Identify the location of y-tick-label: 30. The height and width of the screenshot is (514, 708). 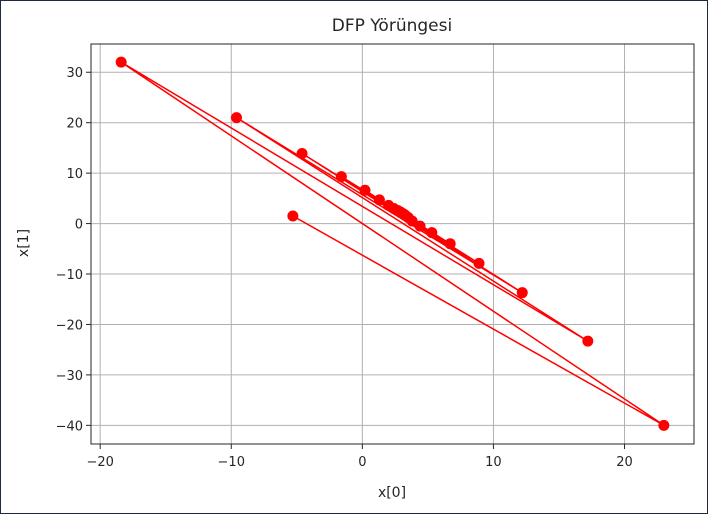
(74, 73).